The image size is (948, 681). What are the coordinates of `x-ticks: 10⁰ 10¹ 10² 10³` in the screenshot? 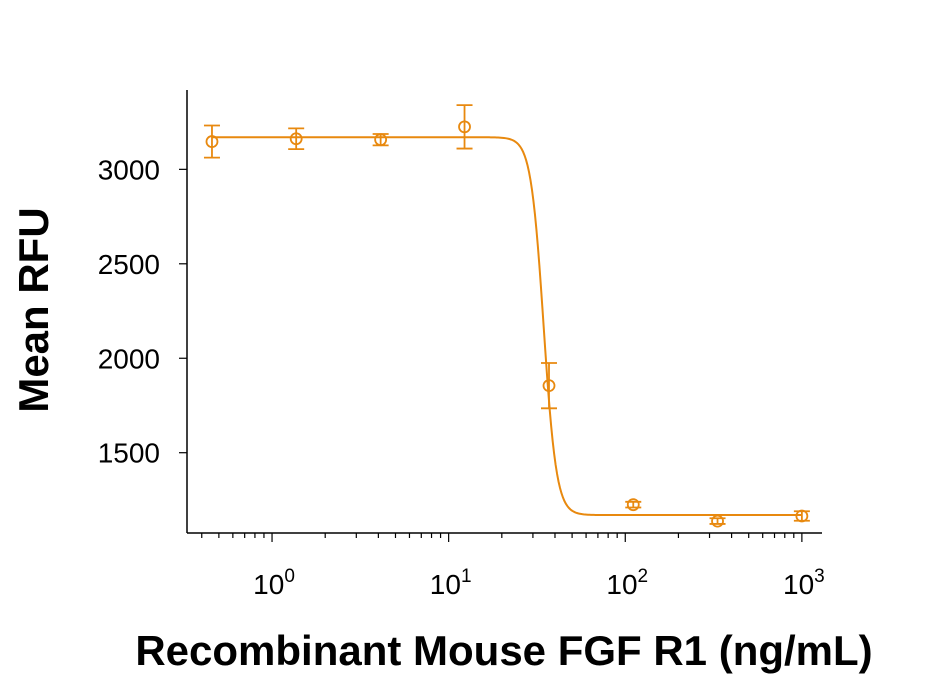 It's located at (513, 566).